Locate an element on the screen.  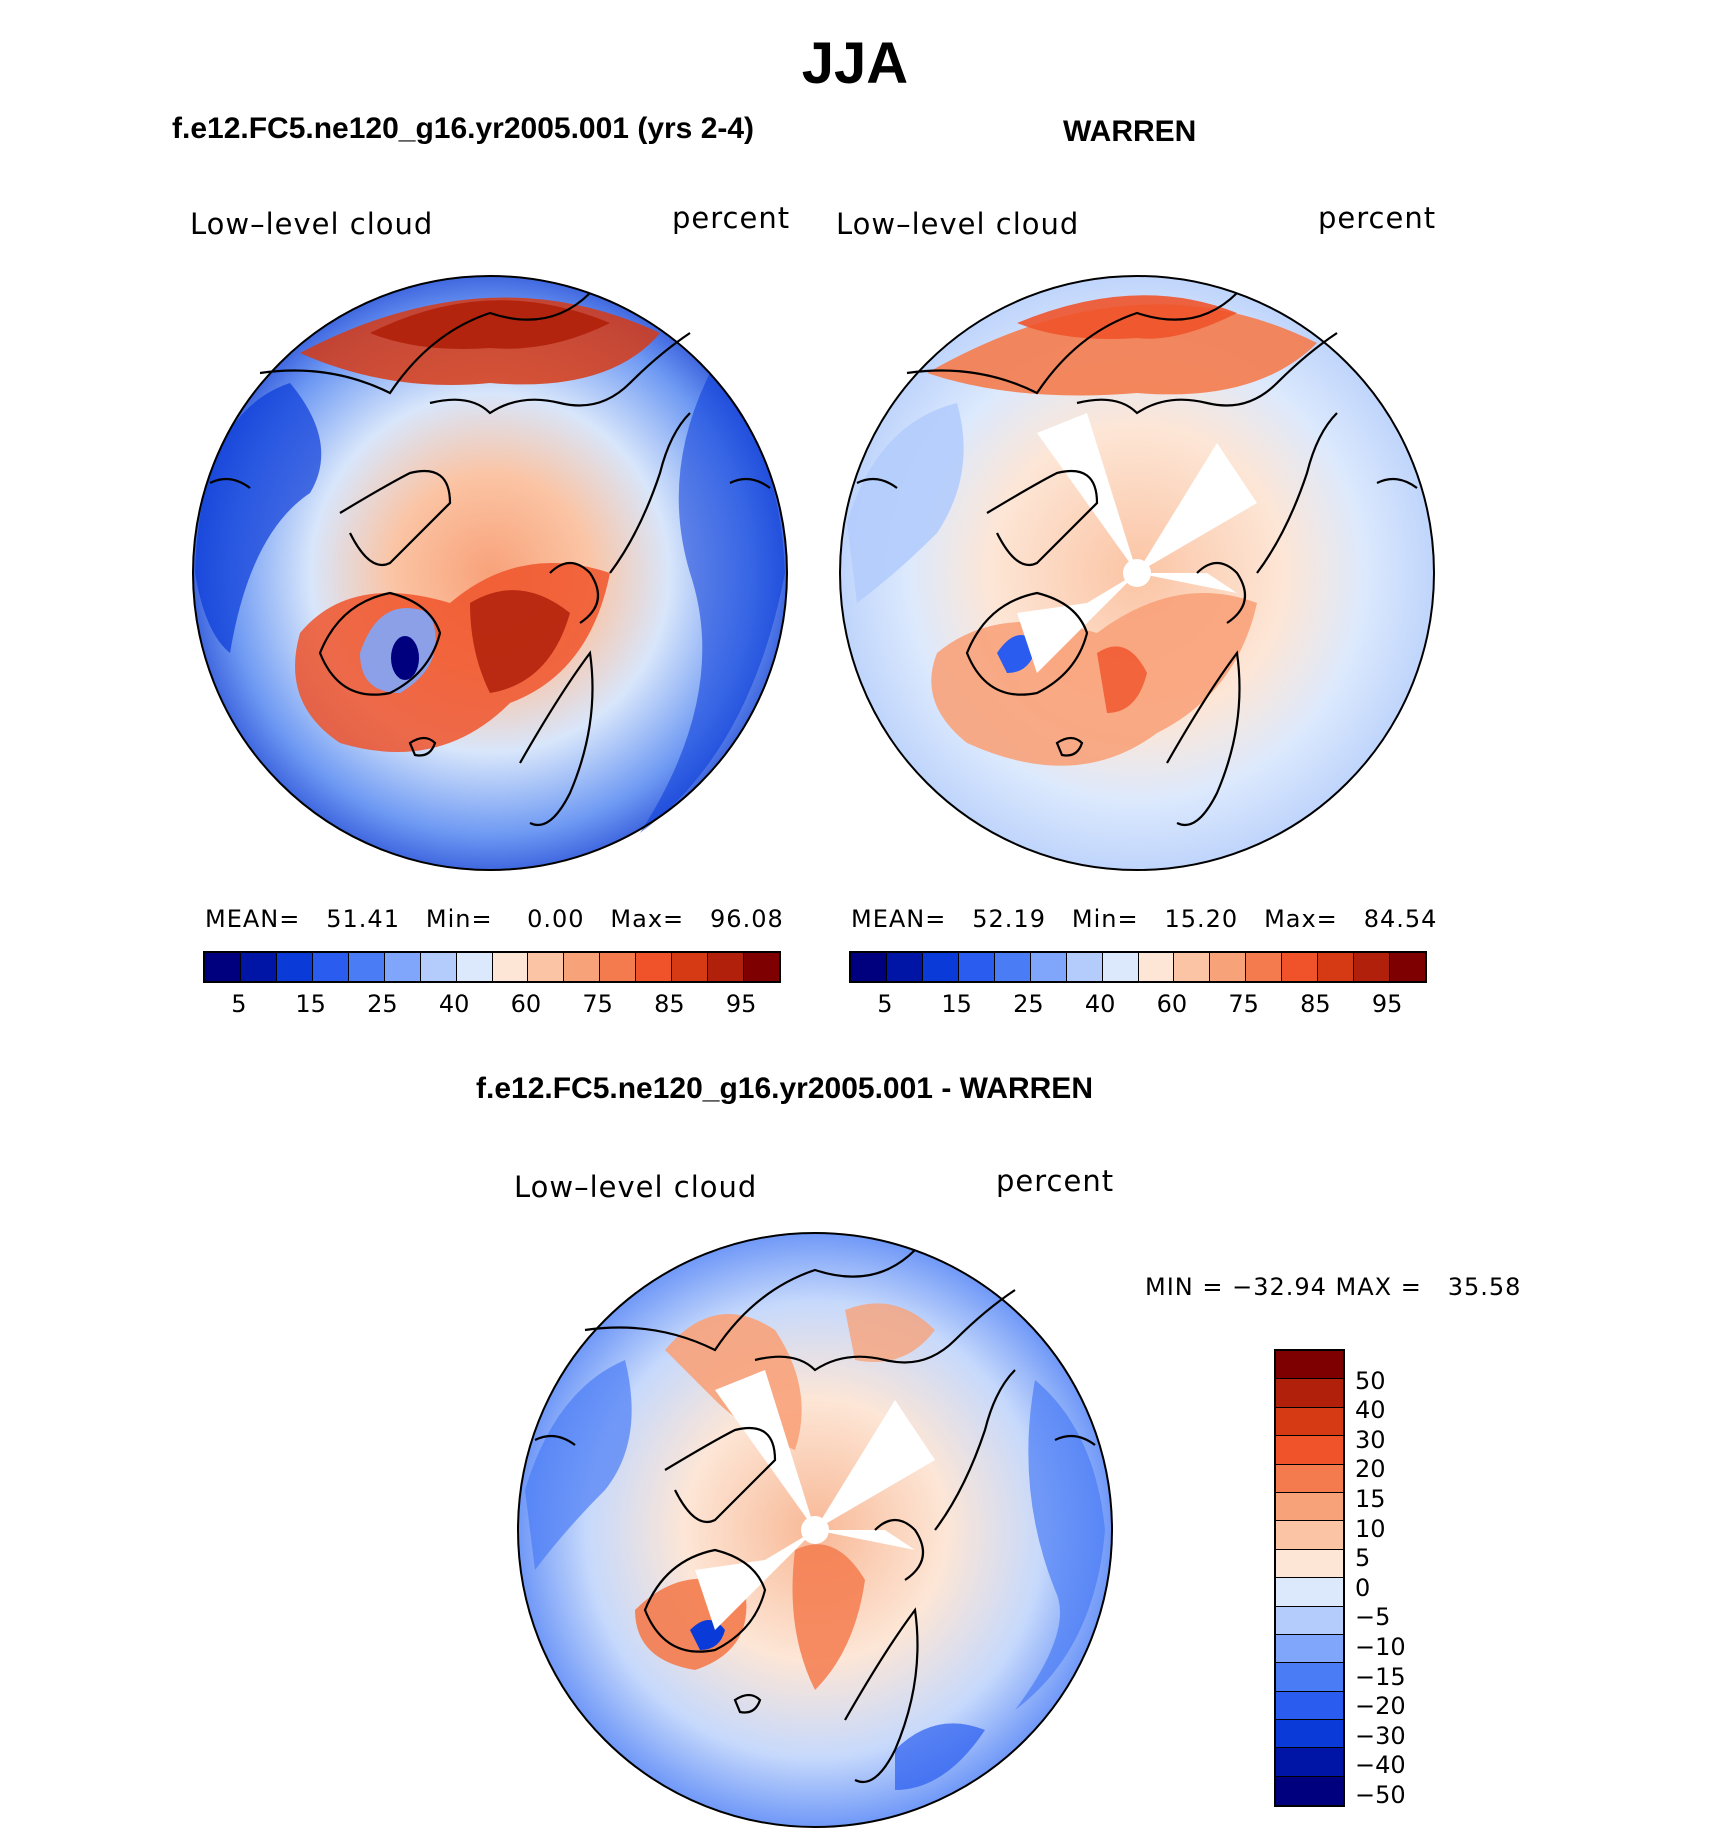
colorbar-tick-label: 75 is located at coordinates (1243, 1004).